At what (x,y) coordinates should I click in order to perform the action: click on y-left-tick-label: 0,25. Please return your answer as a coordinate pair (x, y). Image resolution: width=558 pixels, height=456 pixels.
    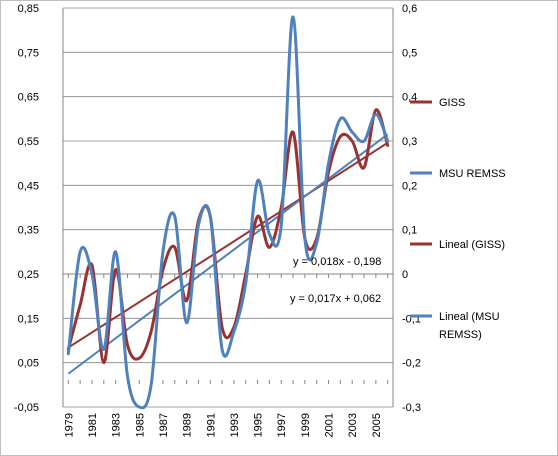
    Looking at the image, I should click on (28, 275).